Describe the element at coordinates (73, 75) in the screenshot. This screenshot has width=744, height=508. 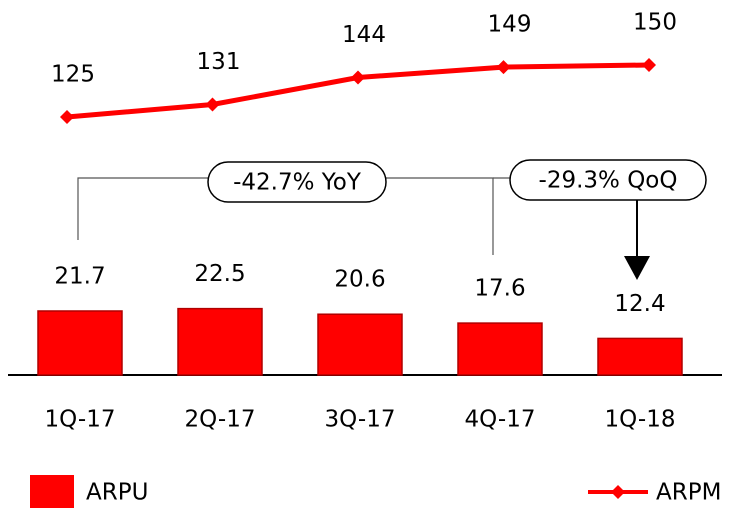
I see `value-label: 125` at that location.